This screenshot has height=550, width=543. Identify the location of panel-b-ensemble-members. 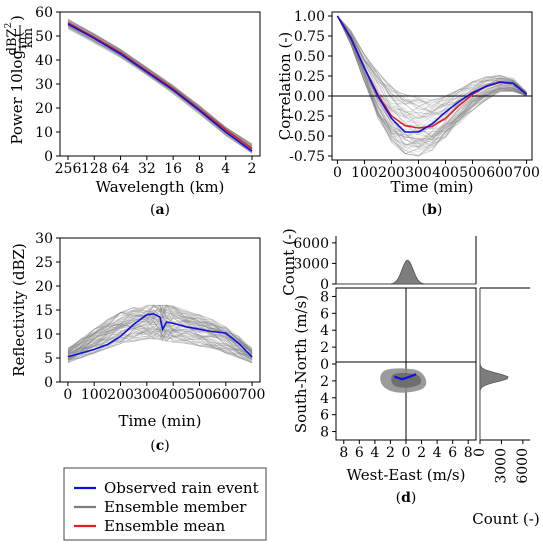
(432, 86).